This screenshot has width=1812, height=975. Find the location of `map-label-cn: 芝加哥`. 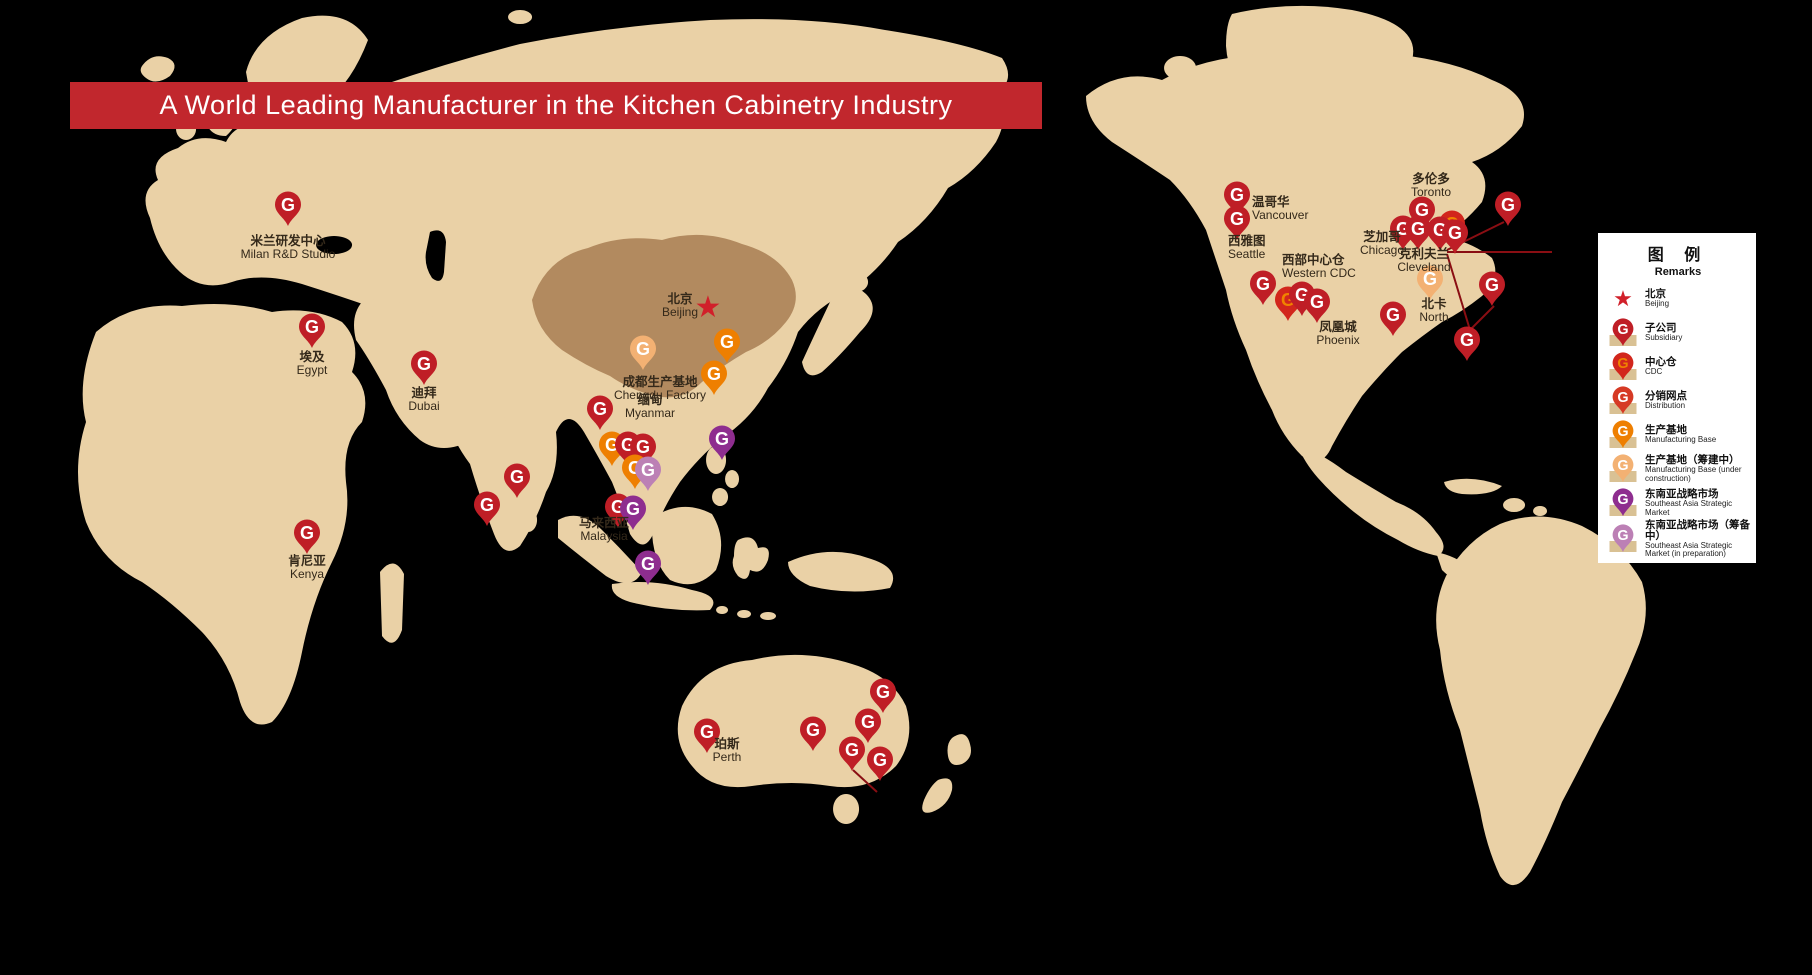

map-label-cn: 芝加哥 is located at coordinates (1382, 236).